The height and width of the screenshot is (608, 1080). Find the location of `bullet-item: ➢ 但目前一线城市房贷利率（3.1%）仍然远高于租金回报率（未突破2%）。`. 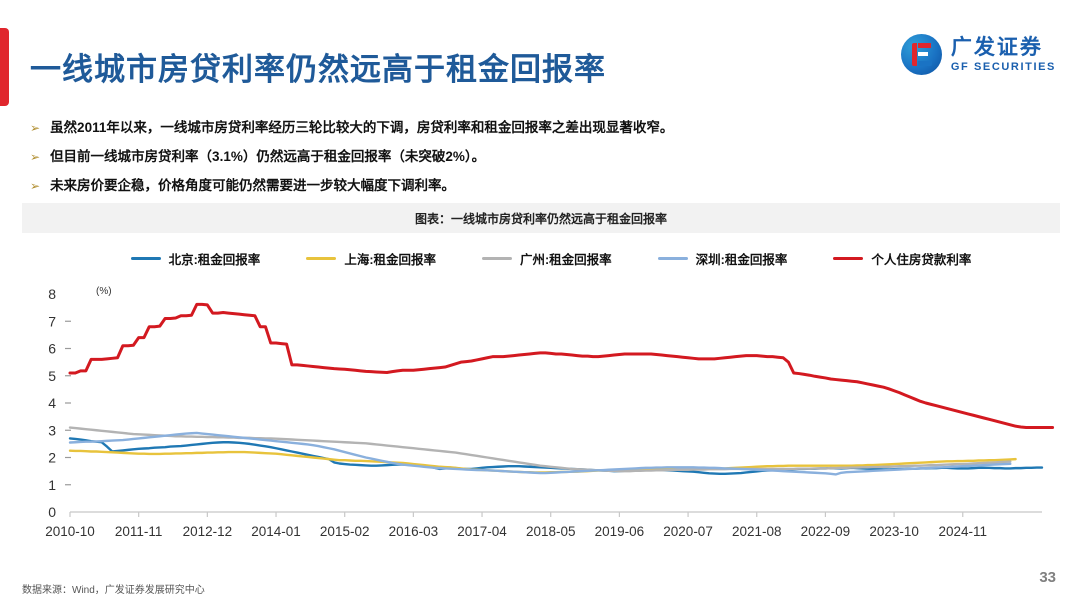

bullet-item: ➢ 但目前一线城市房贷利率（3.1%）仍然远高于租金回报率（未突破2%）。 is located at coordinates (535, 157).